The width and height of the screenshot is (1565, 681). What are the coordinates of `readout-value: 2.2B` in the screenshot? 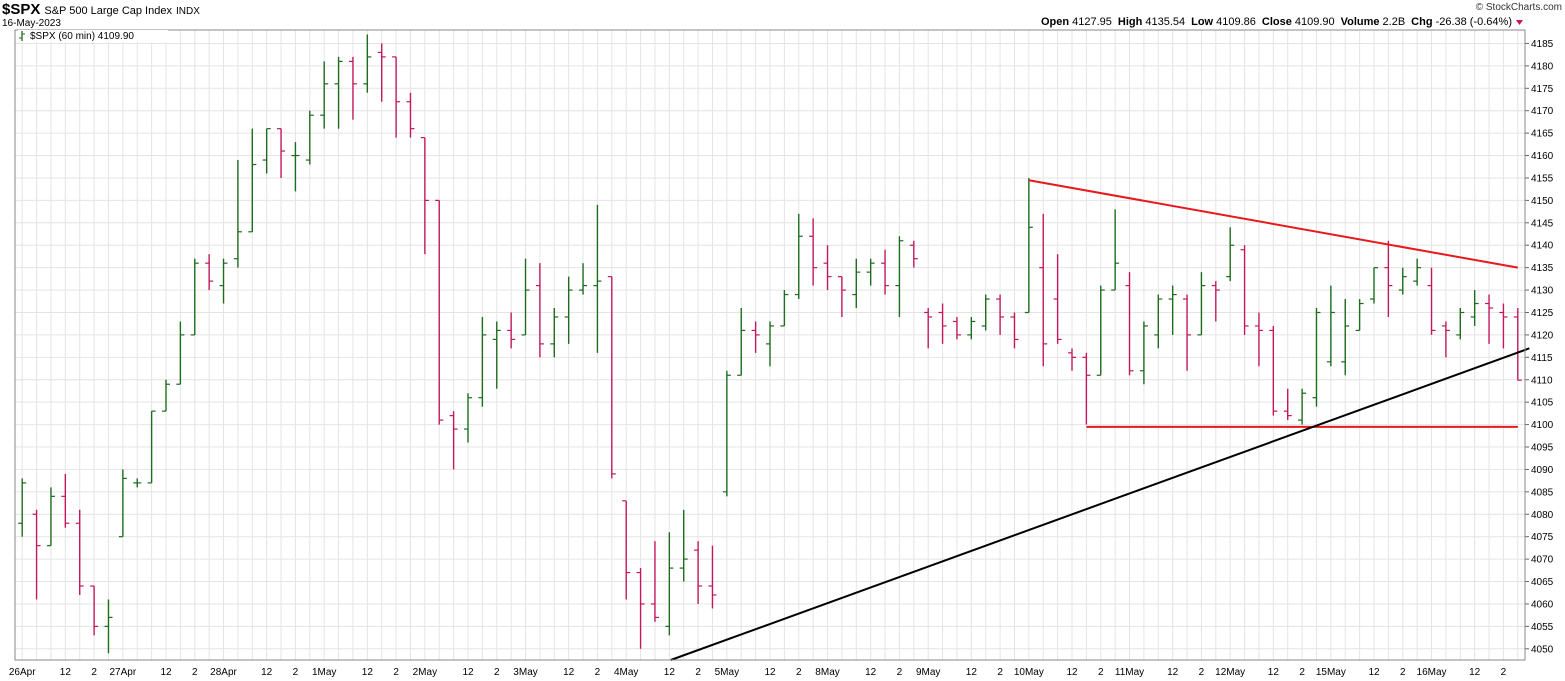 It's located at (1394, 22).